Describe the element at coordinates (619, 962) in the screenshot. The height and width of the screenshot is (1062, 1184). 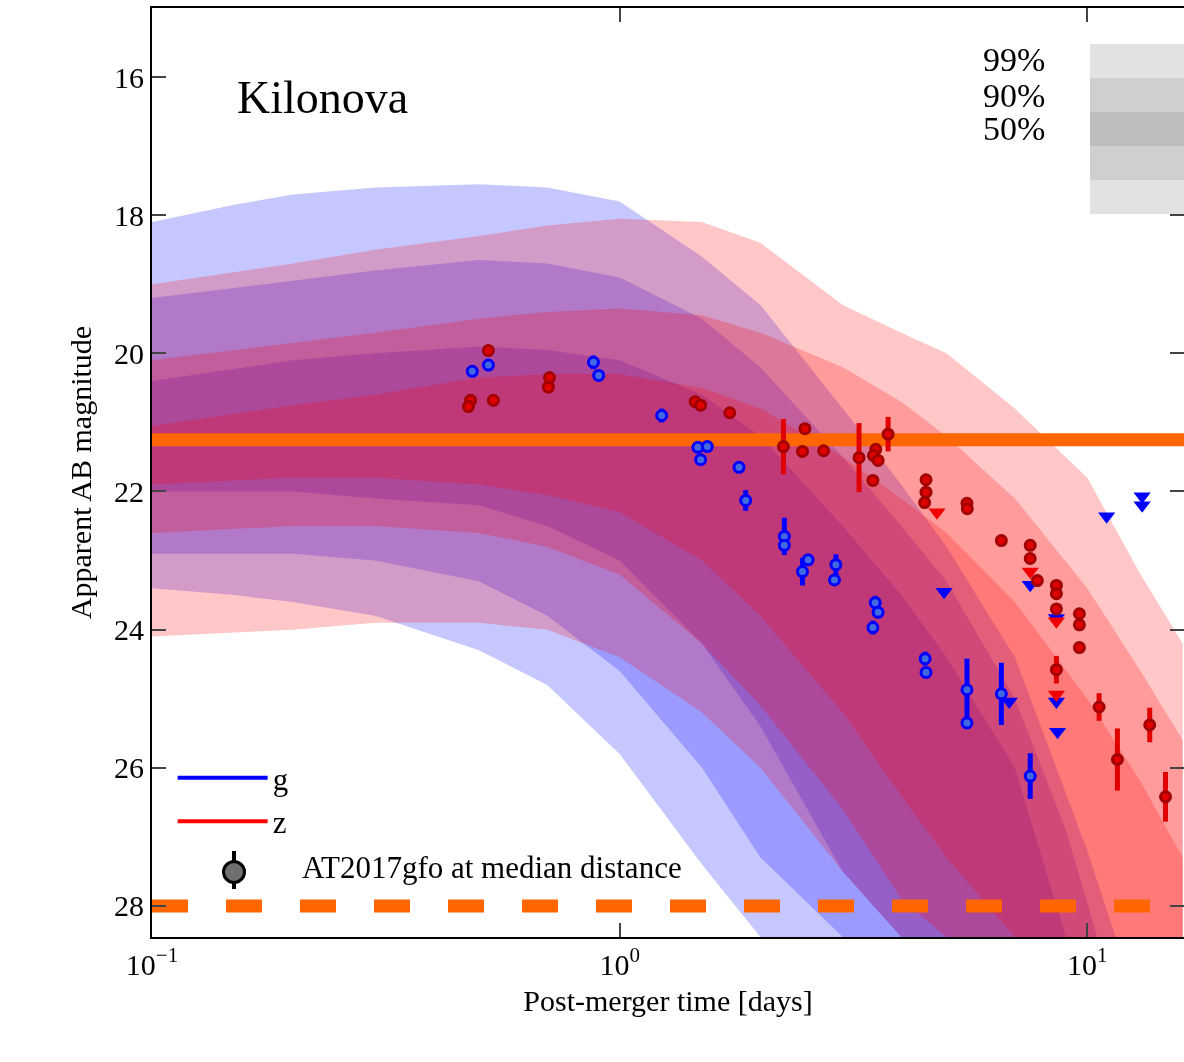
I see `x-tick-label: 10$^{0}$` at that location.